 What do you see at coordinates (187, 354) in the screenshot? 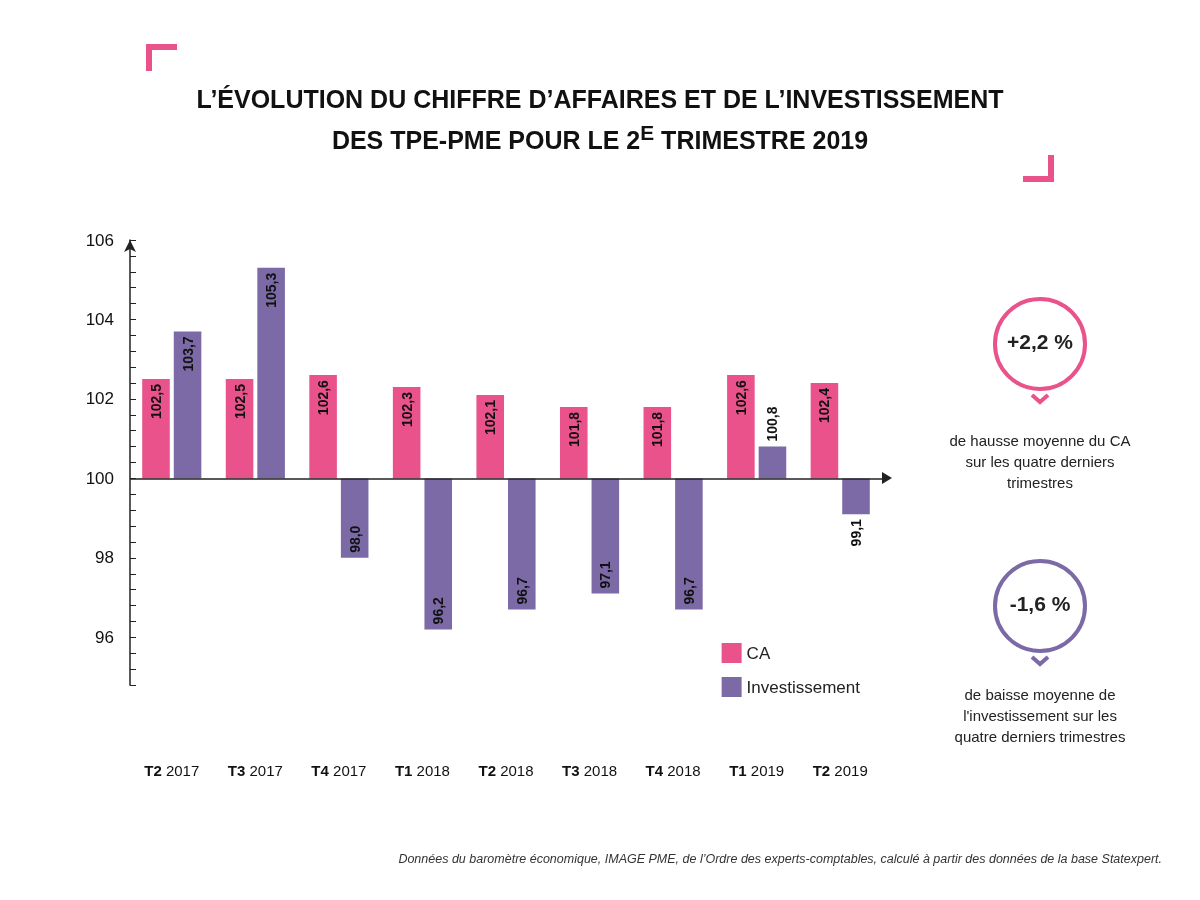
I see `data-label: 103,7` at bounding box center [187, 354].